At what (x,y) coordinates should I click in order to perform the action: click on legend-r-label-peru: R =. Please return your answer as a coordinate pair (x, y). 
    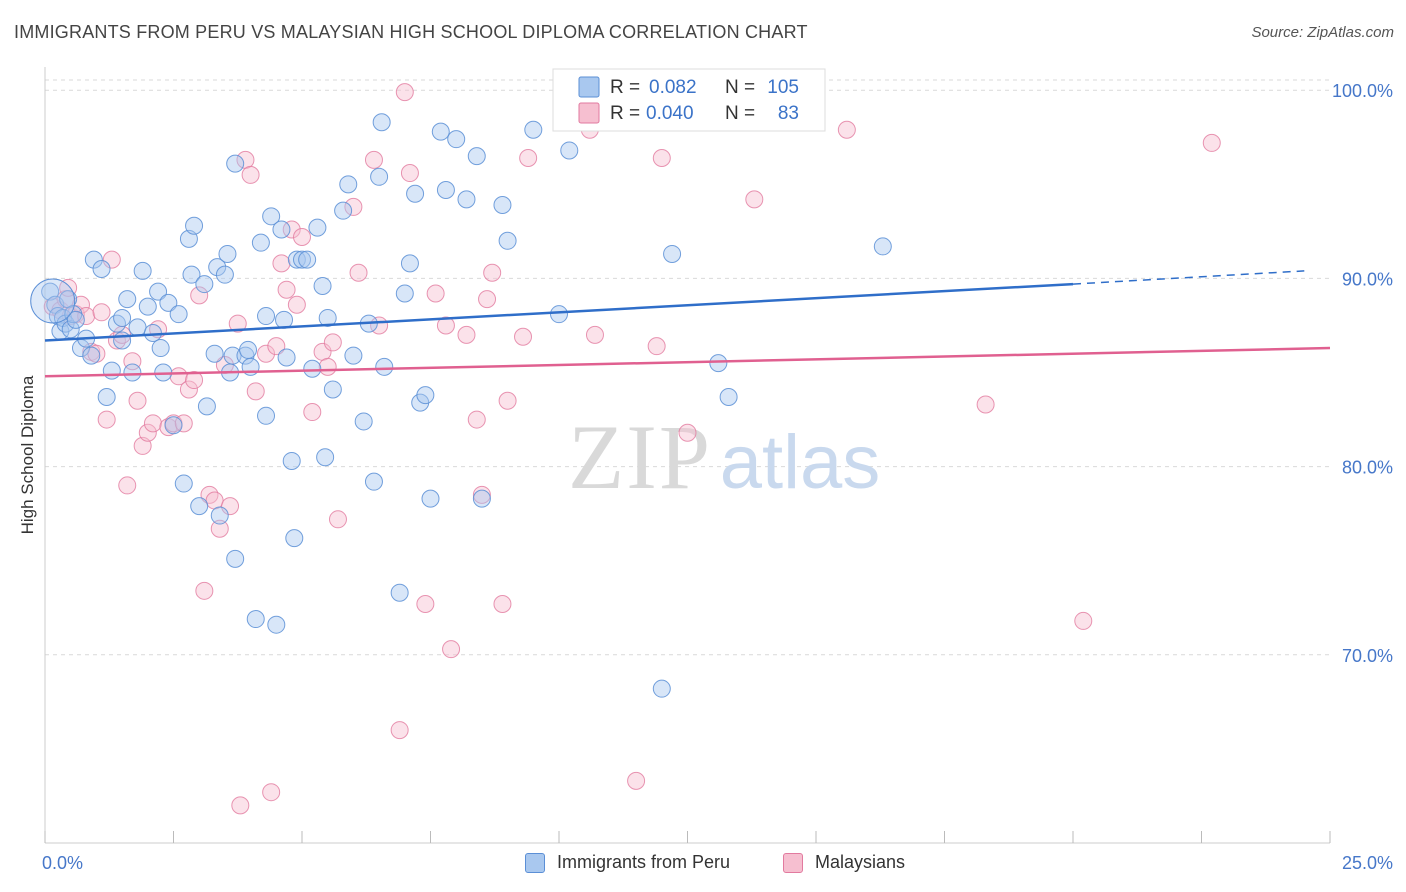
    Looking at the image, I should click on (625, 87).